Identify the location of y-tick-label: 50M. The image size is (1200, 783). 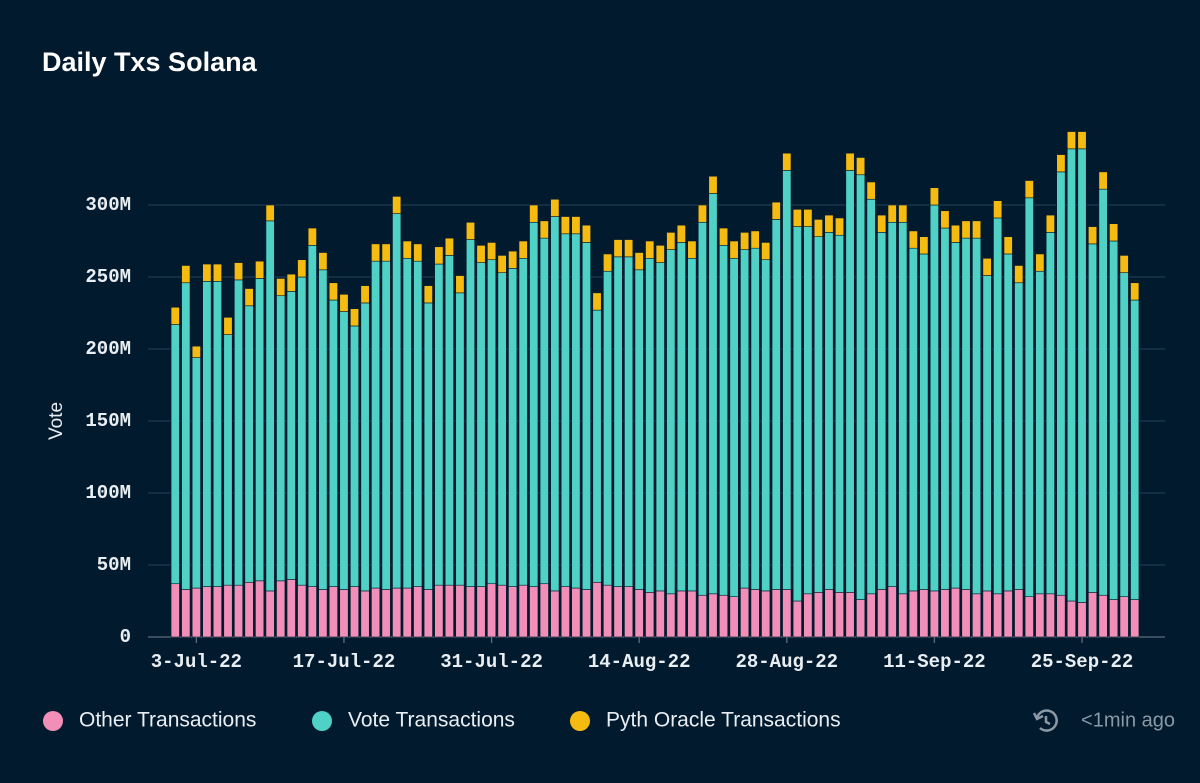
(114, 565).